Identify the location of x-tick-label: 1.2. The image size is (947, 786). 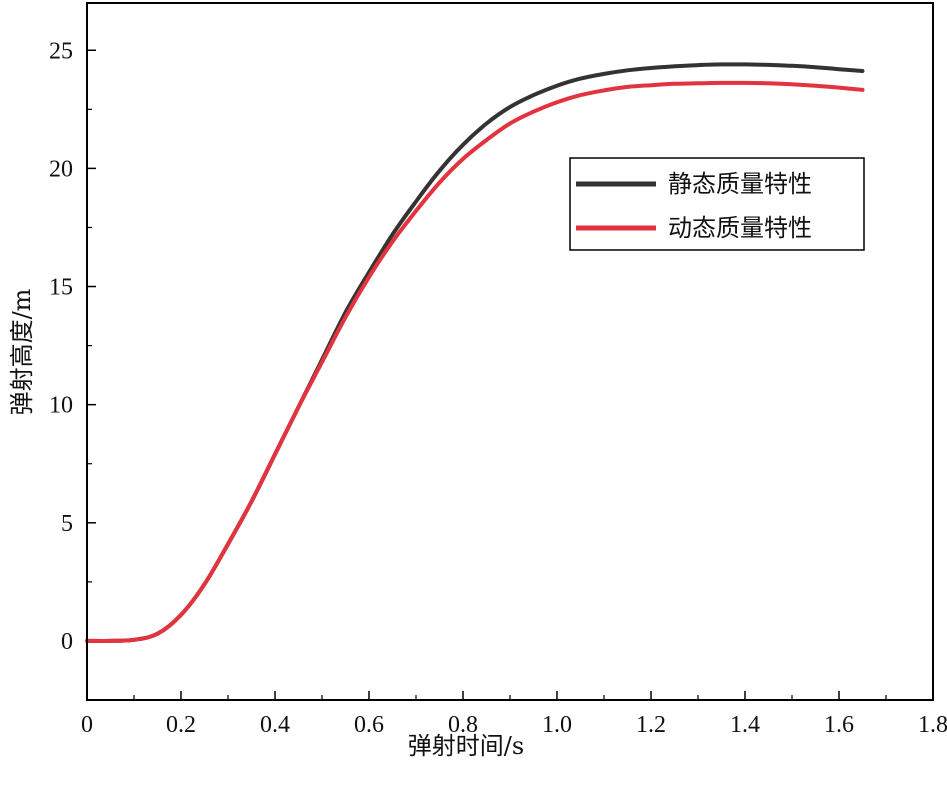
(651, 725).